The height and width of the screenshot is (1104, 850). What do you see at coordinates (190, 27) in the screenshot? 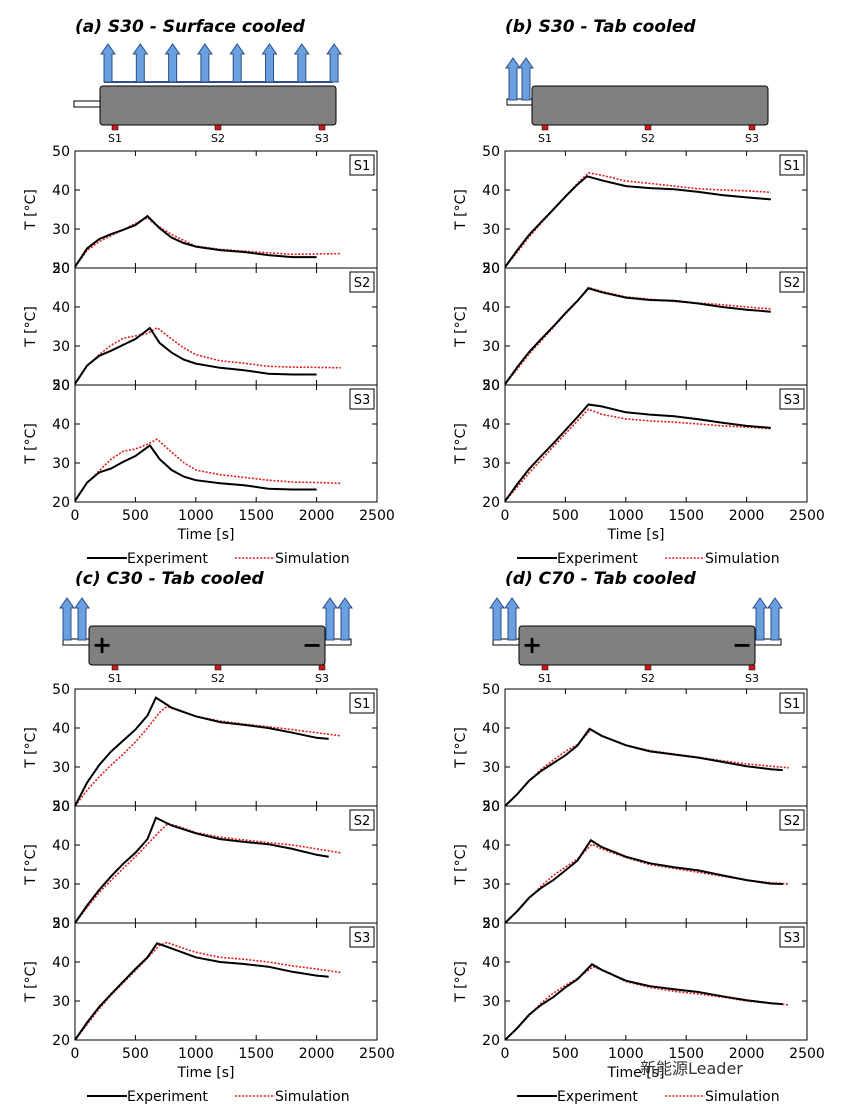
I see `chart-title: (a) S30 - Surface cooled` at bounding box center [190, 27].